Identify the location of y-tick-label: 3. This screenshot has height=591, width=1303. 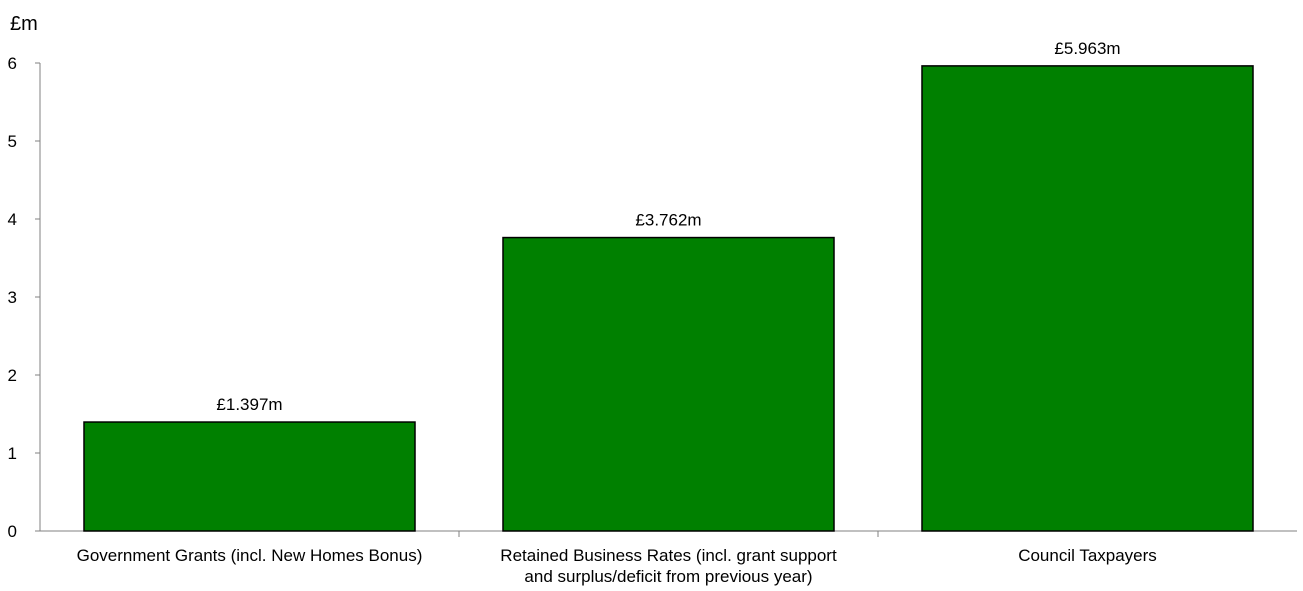
(12, 297).